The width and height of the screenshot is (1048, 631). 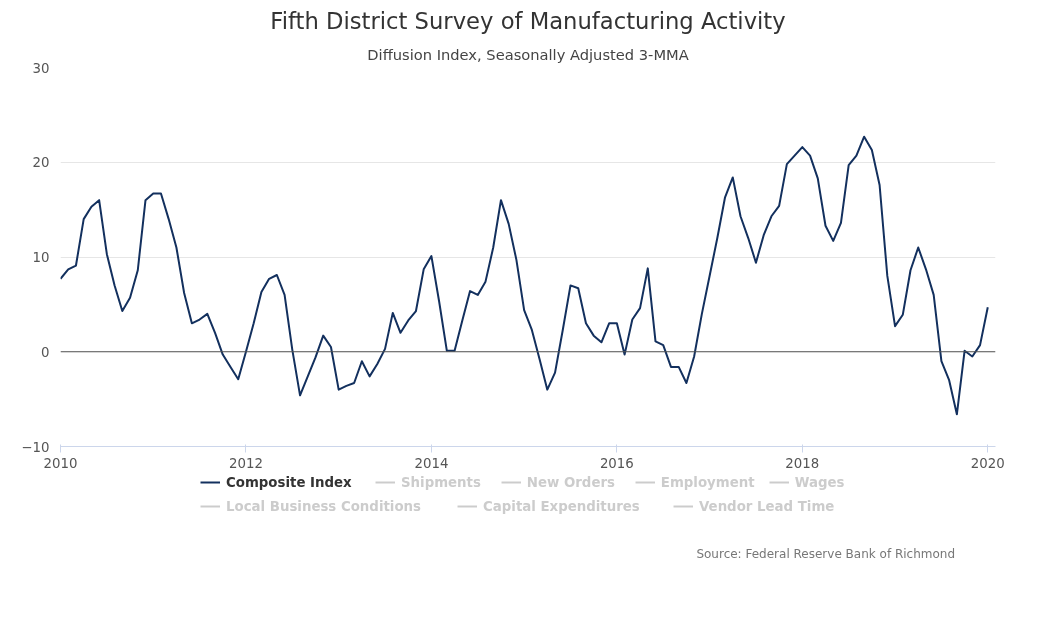 What do you see at coordinates (802, 463) in the screenshot?
I see `x-tick-label: 2018` at bounding box center [802, 463].